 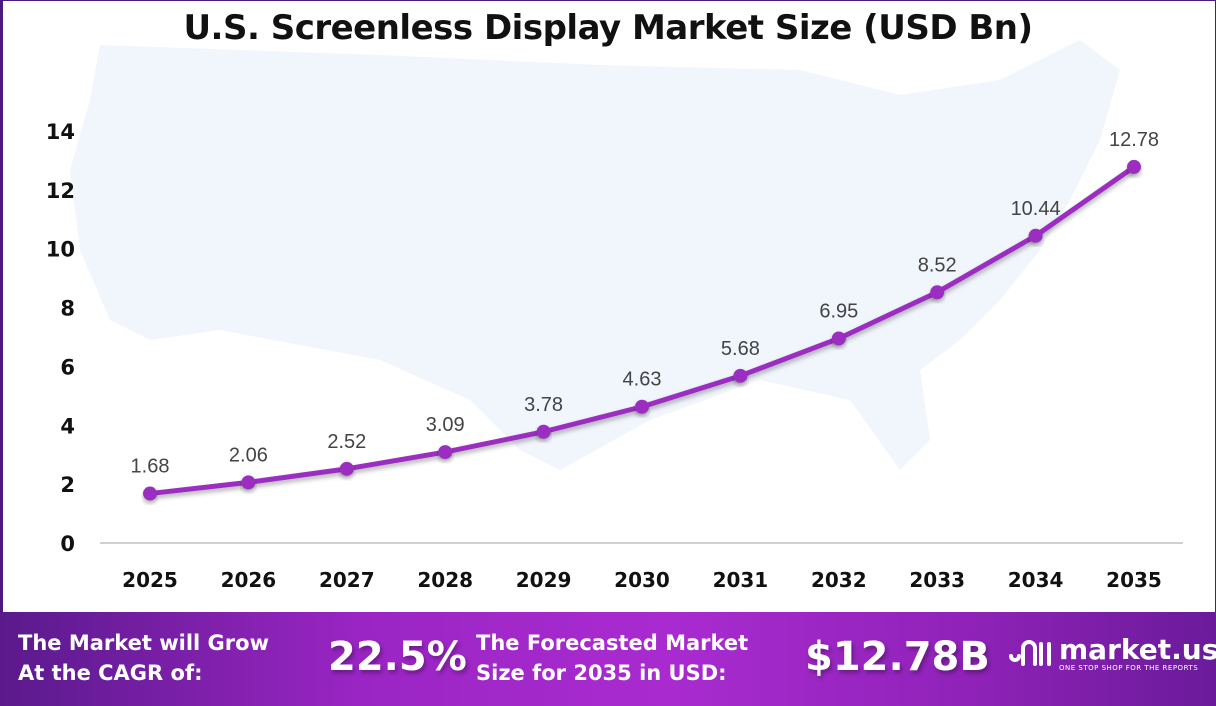 What do you see at coordinates (543, 405) in the screenshot?
I see `data-label: 3.78` at bounding box center [543, 405].